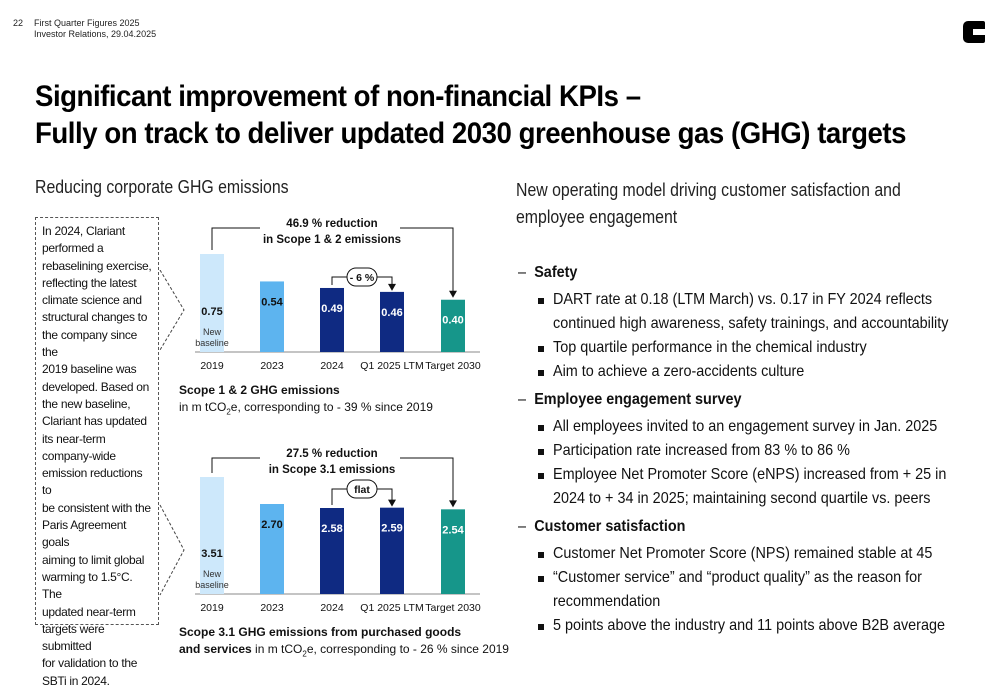 The height and width of the screenshot is (690, 1000). I want to click on chart2-category-label: Target 2030, so click(453, 608).